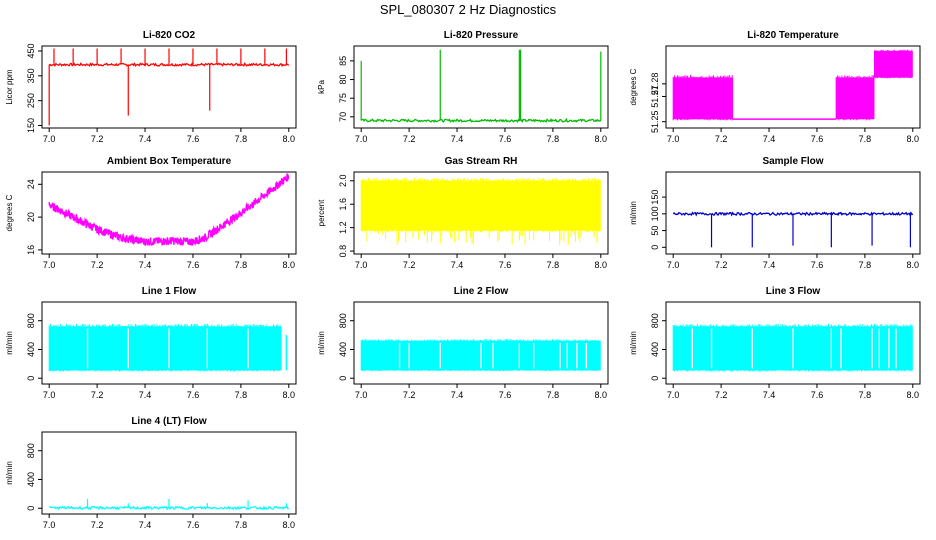 Image resolution: width=936 pixels, height=540 pixels. What do you see at coordinates (655, 84) in the screenshot?
I see `y-tick-label: 51.28` at bounding box center [655, 84].